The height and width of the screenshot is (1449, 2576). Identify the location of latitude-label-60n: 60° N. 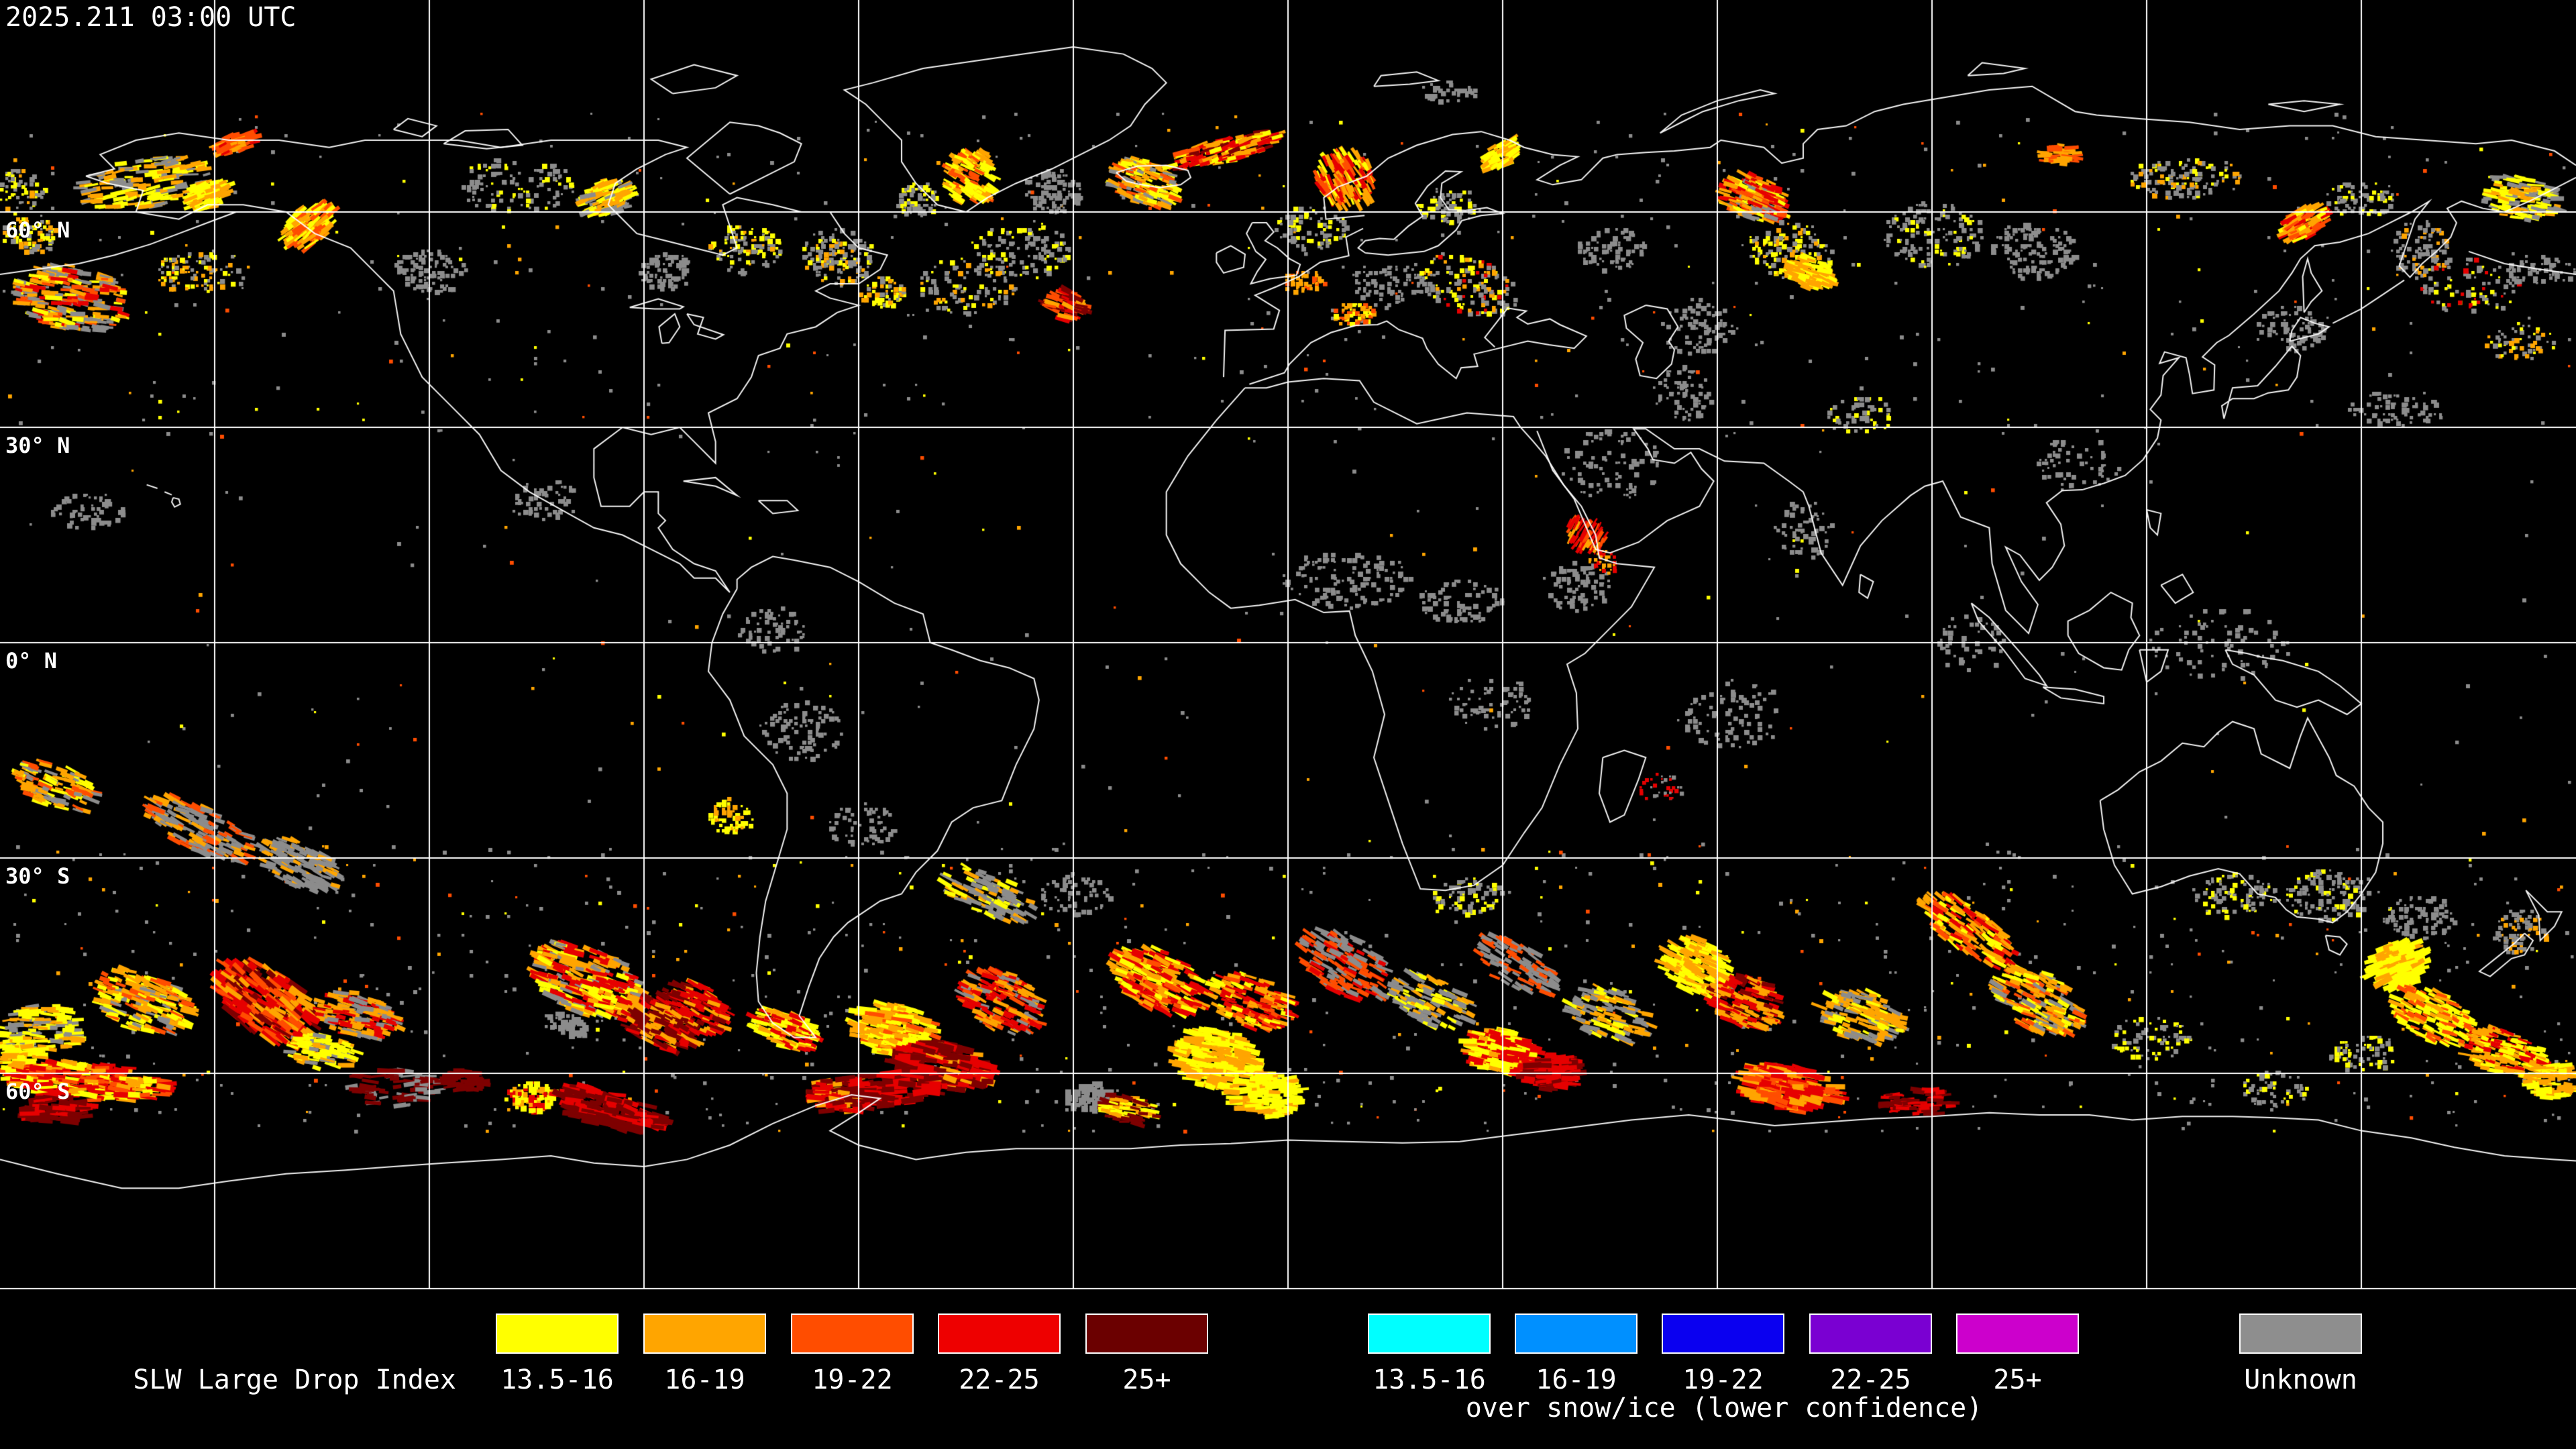
(37, 230).